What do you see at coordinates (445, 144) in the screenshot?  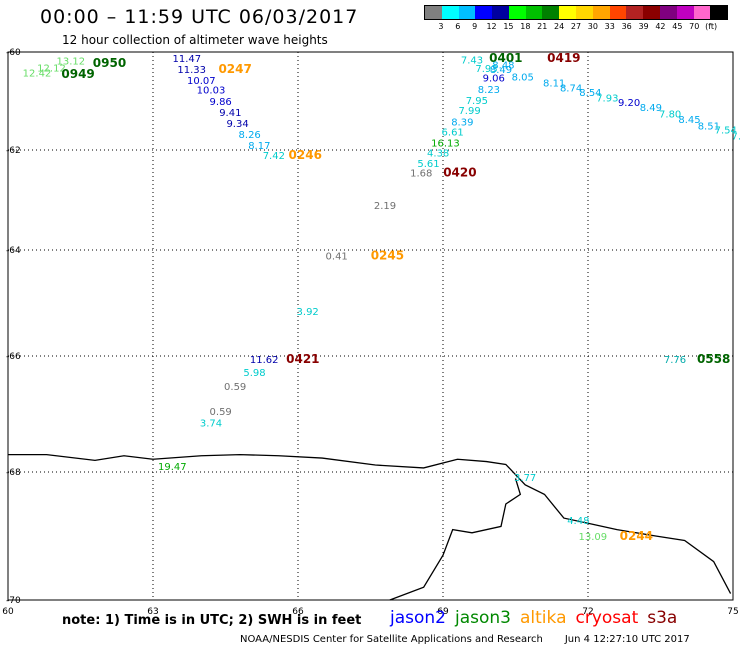 I see `wave-height-value: 16.13` at bounding box center [445, 144].